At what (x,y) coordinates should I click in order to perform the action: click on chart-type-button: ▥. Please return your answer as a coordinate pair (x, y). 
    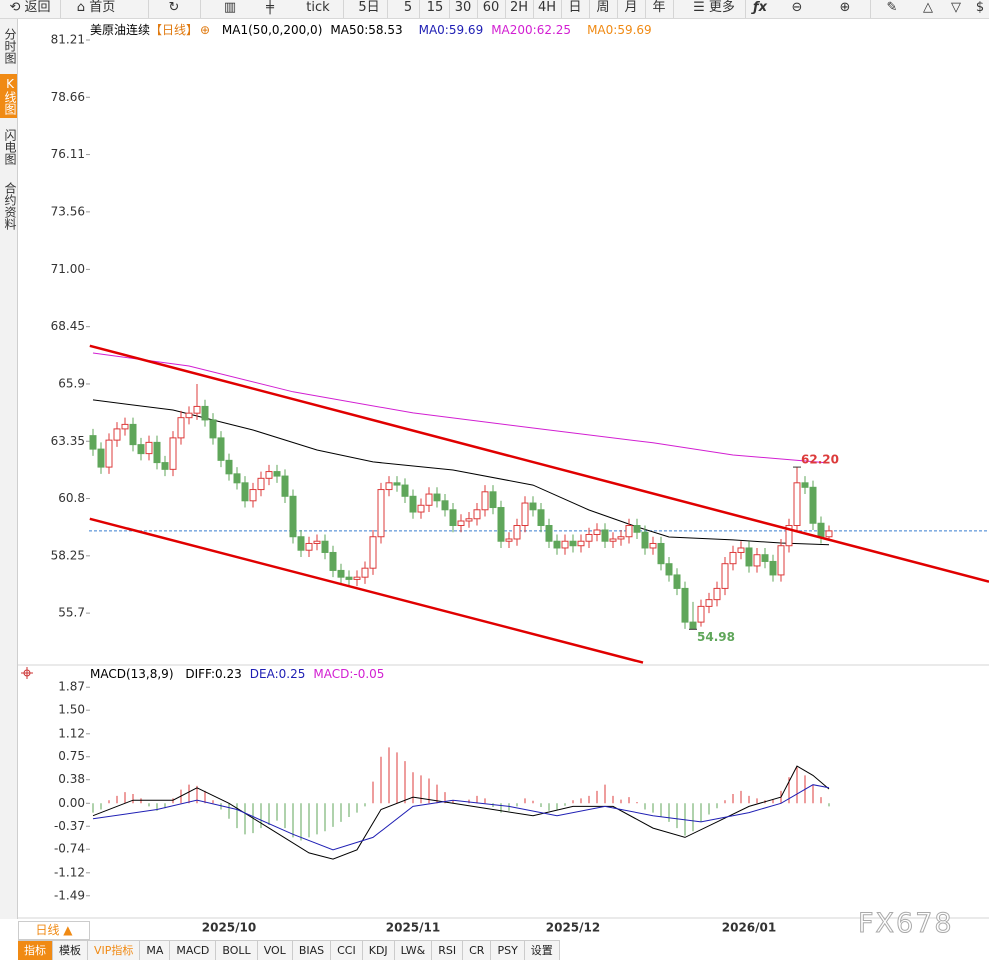
    Looking at the image, I should click on (230, 7).